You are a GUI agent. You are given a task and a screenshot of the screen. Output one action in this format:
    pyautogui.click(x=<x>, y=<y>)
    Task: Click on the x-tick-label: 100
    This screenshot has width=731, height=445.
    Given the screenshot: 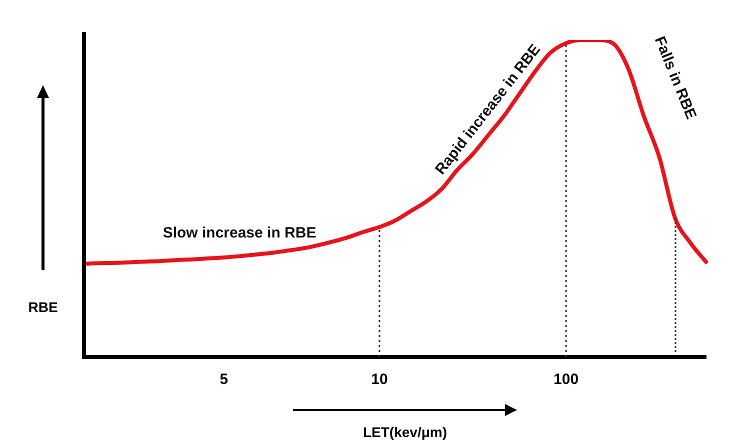 What is the action you would take?
    pyautogui.click(x=566, y=379)
    